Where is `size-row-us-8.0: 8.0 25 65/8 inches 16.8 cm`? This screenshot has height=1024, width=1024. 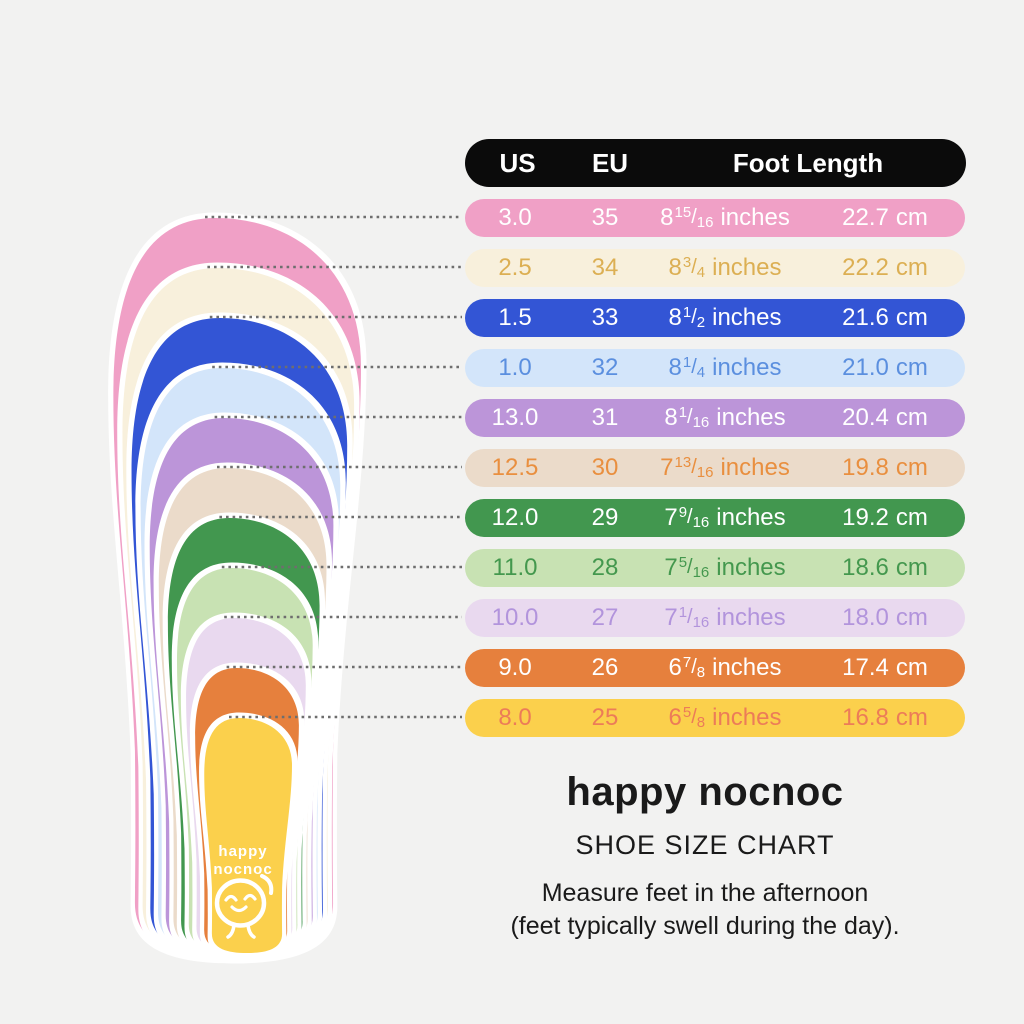 size-row-us-8.0: 8.0 25 65/8 inches 16.8 cm is located at coordinates (715, 718).